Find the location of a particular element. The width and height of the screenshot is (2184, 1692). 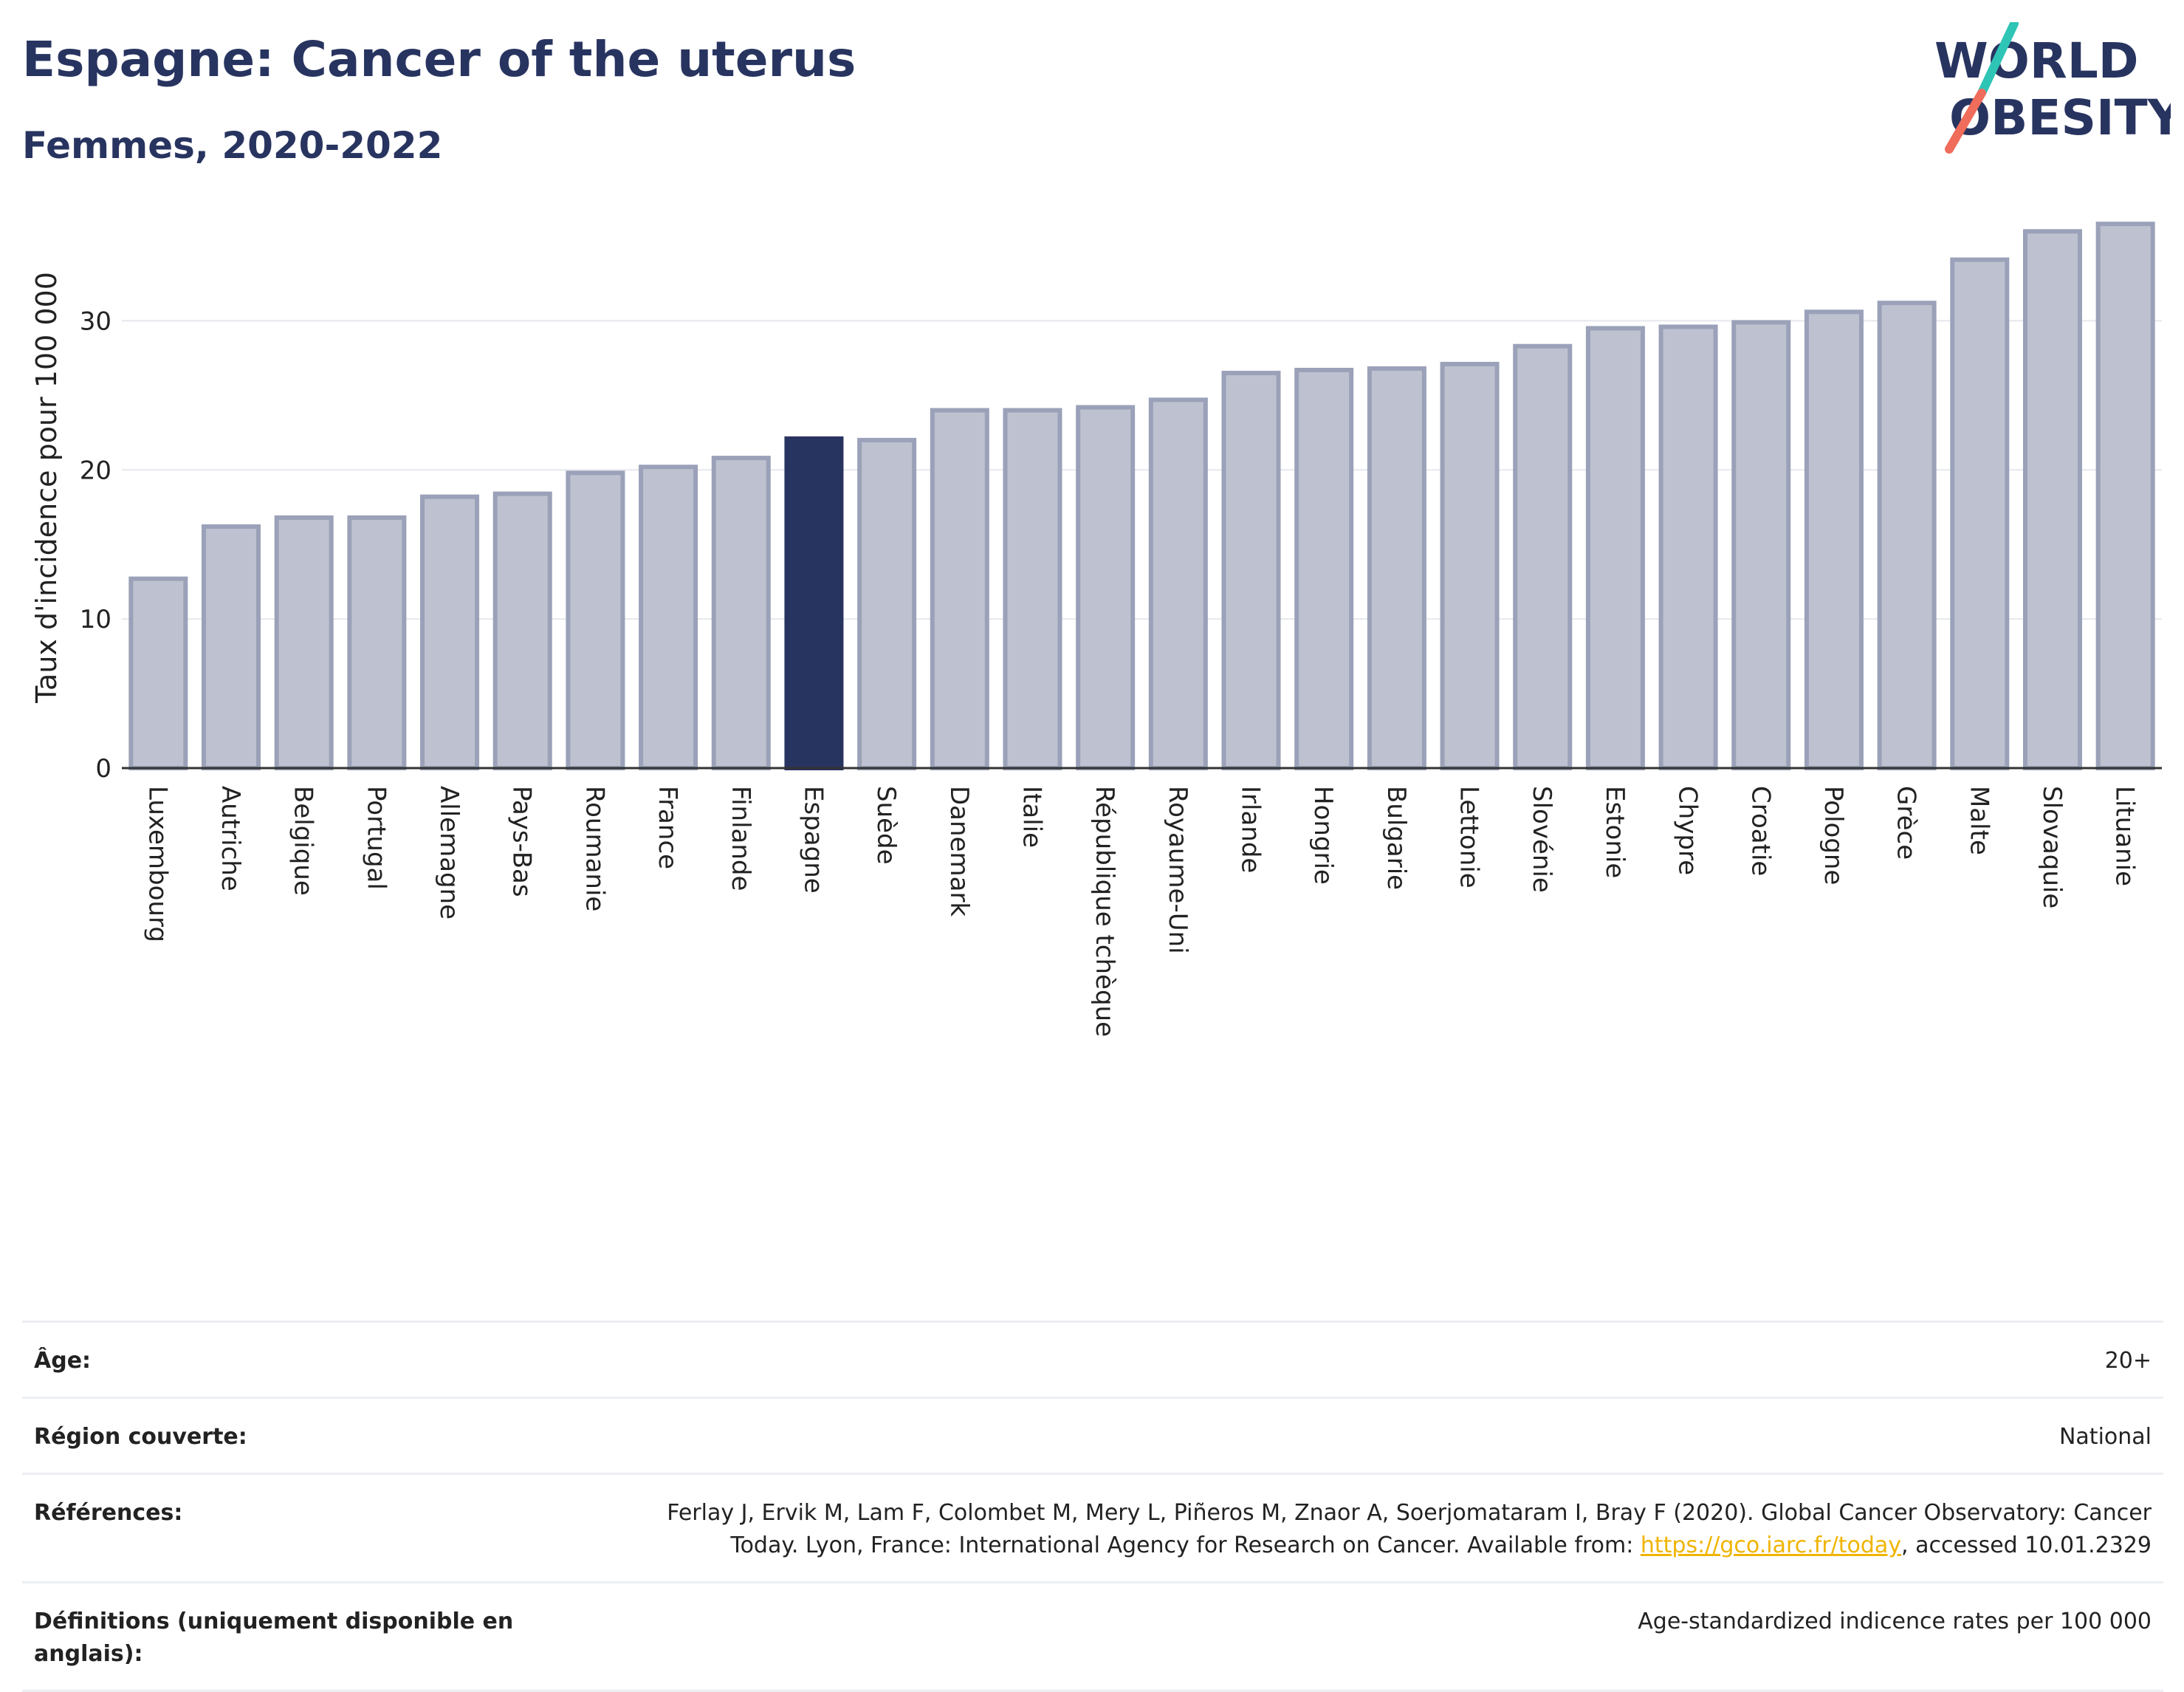

bar-gr-ce is located at coordinates (1907, 535).